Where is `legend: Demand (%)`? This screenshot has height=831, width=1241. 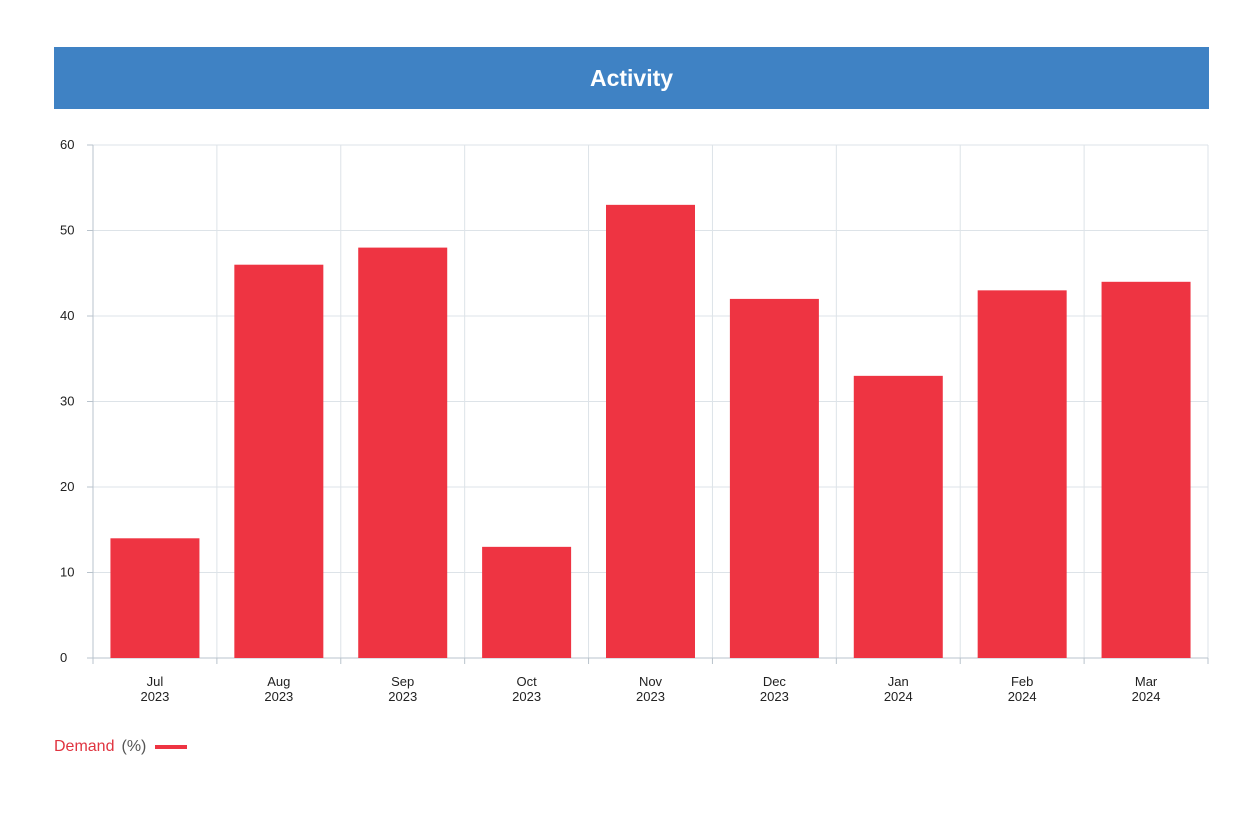 legend: Demand (%) is located at coordinates (121, 747).